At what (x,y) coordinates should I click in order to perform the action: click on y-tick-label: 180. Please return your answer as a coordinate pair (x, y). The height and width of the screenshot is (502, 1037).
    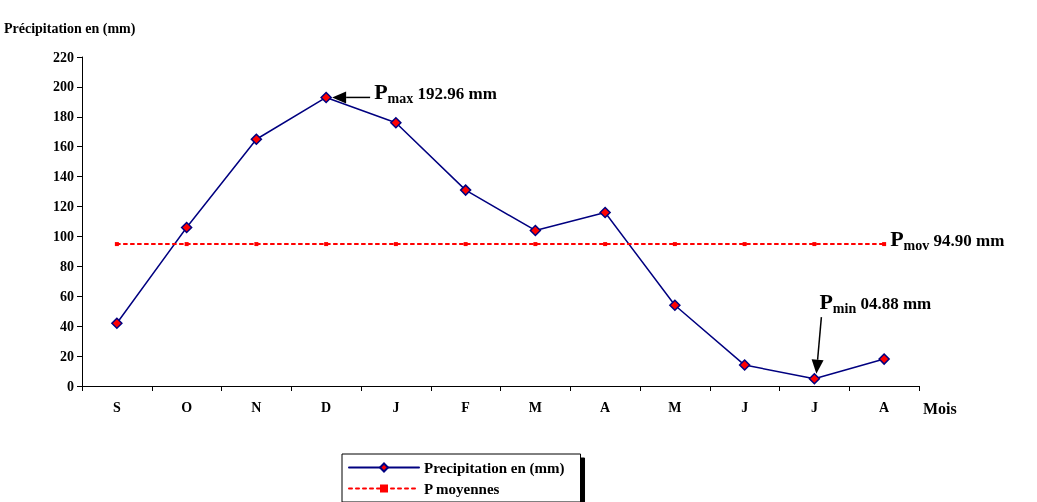
    Looking at the image, I should click on (63, 117).